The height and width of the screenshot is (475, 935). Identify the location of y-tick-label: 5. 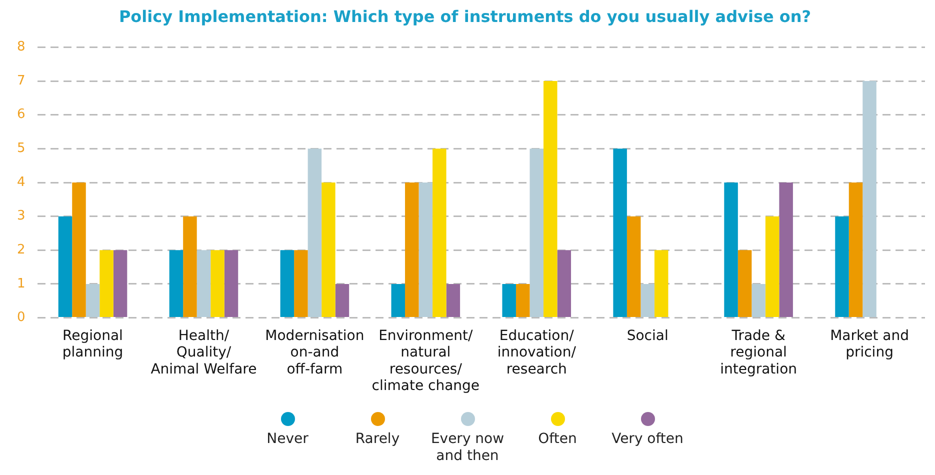
(21, 148).